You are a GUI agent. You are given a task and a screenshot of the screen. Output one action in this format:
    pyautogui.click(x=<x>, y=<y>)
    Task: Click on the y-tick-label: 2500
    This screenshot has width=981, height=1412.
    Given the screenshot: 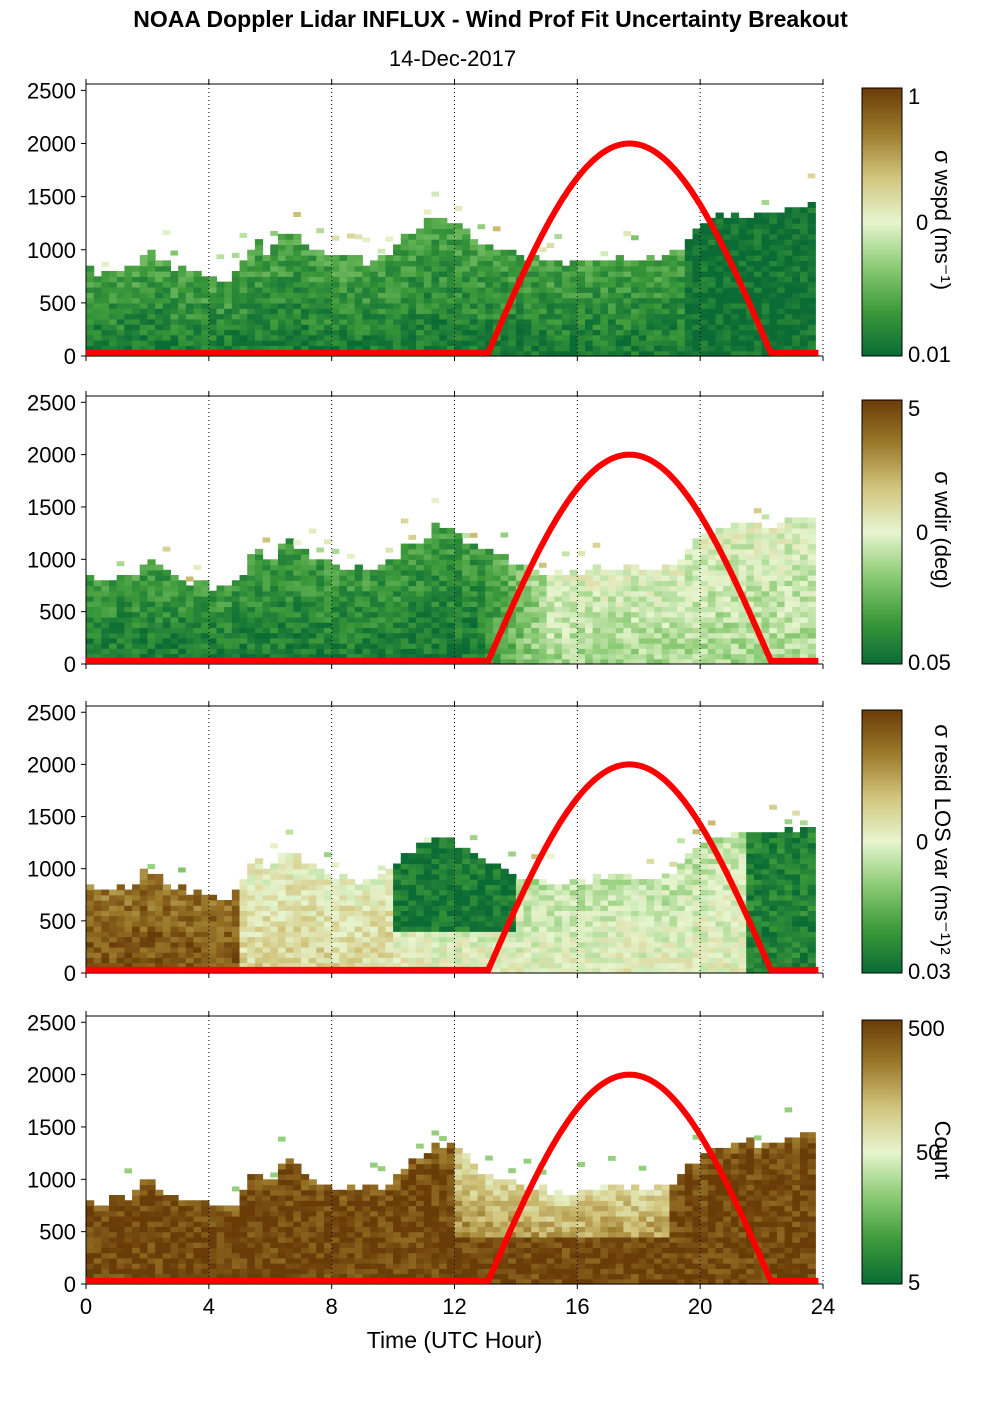 What is the action you would take?
    pyautogui.click(x=51, y=402)
    